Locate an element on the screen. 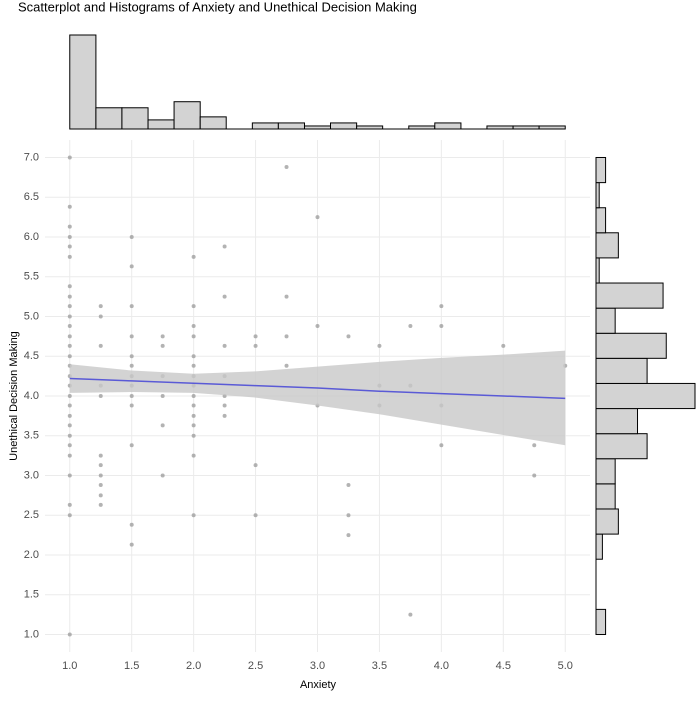  x-tick-label: 5.0 is located at coordinates (565, 666).